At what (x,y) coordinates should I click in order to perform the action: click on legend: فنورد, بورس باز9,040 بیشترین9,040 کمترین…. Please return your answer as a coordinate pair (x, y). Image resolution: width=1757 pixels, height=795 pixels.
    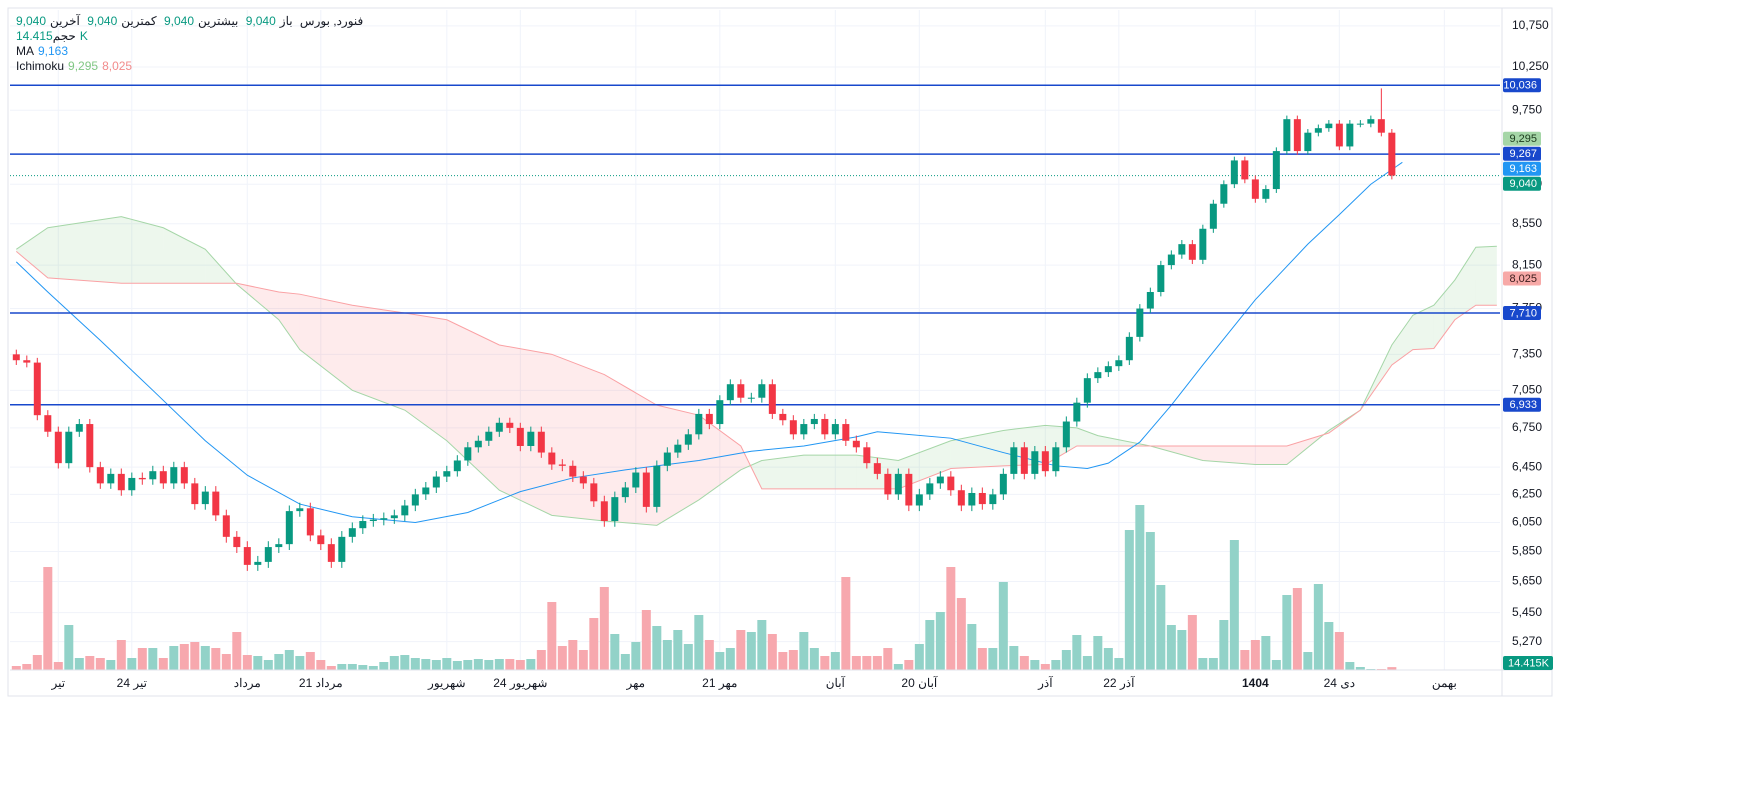
    Looking at the image, I should click on (191, 44).